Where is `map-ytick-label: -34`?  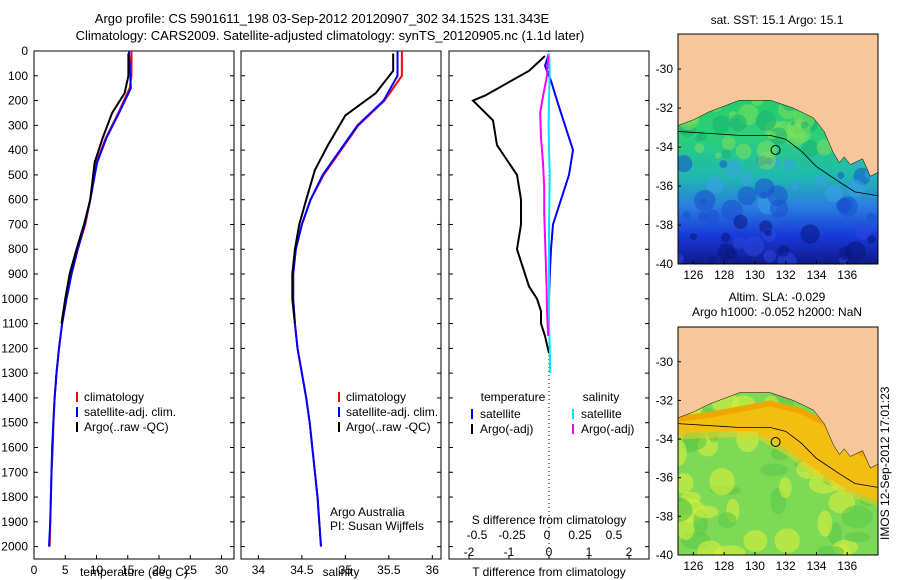
map-ytick-label: -34 is located at coordinates (665, 147).